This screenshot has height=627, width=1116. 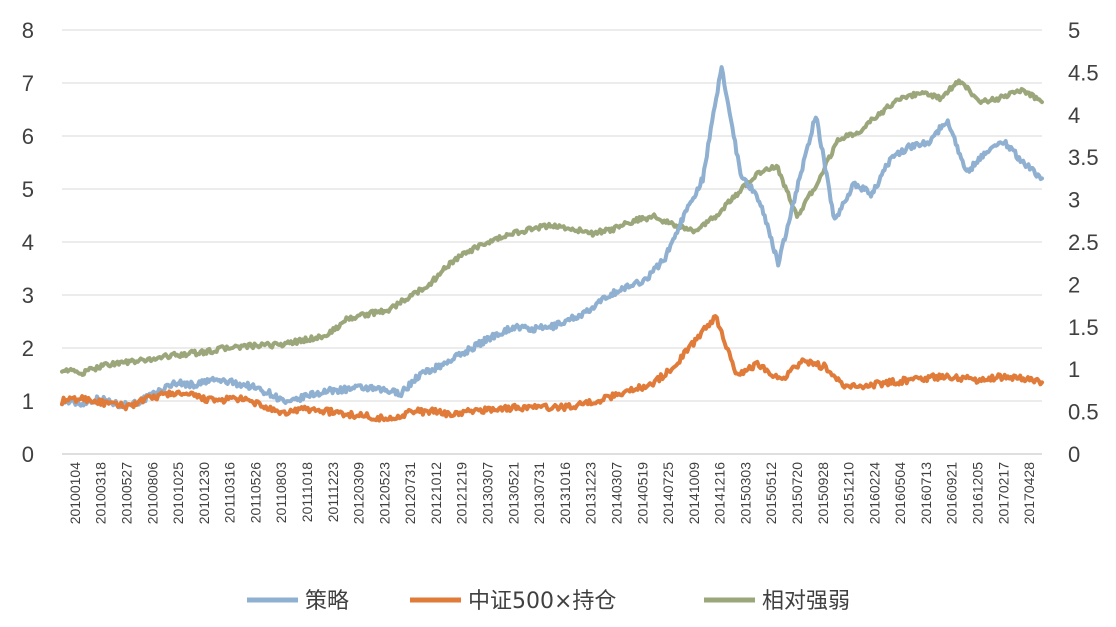 What do you see at coordinates (28, 348) in the screenshot?
I see `y-tick-label: 2` at bounding box center [28, 348].